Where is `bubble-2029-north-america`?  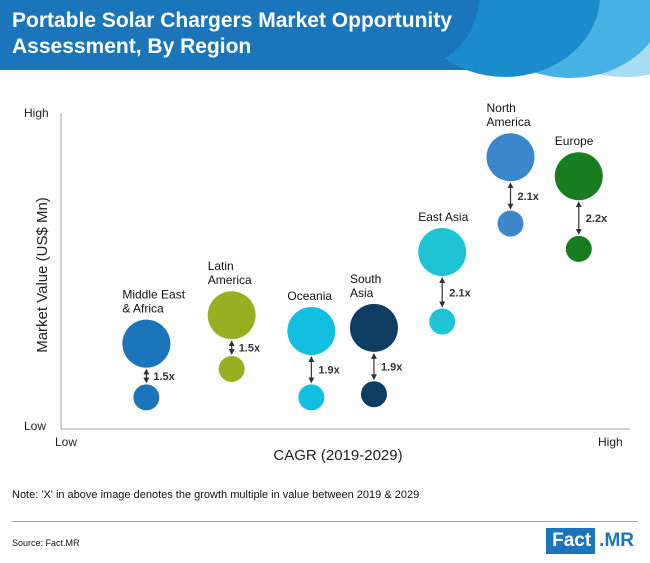 bubble-2029-north-america is located at coordinates (510, 157).